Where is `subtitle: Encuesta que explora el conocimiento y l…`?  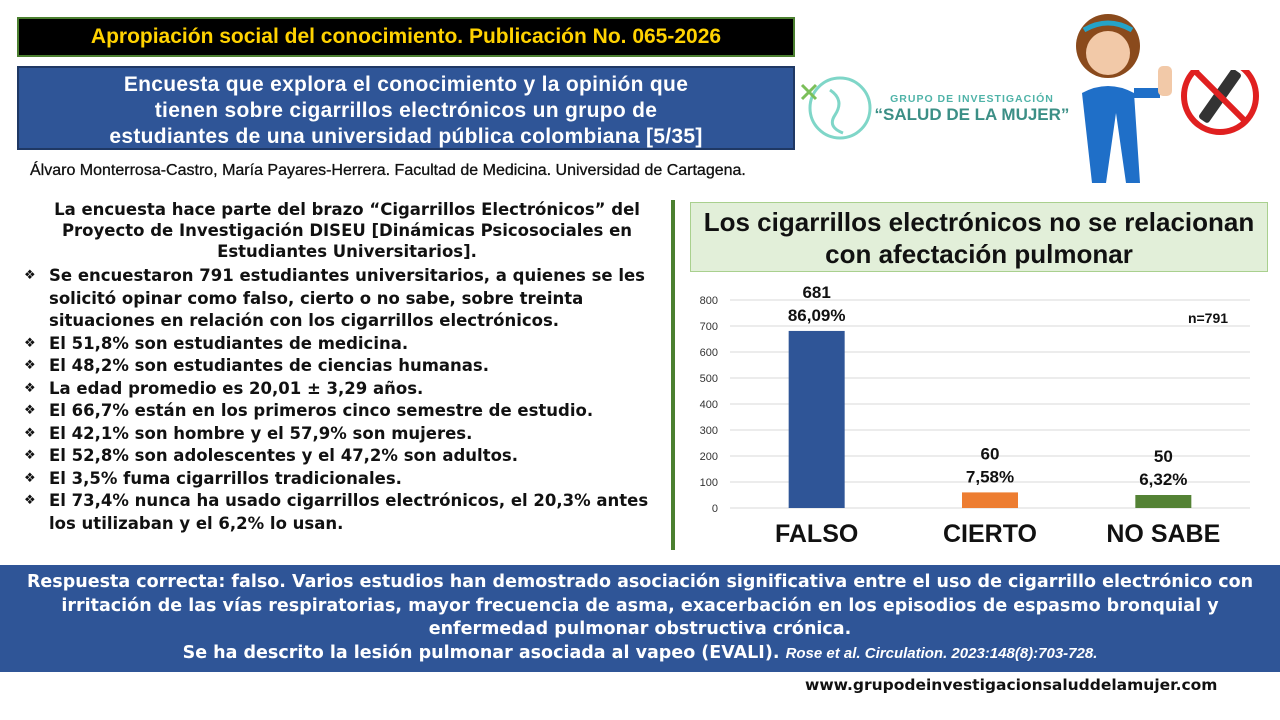 subtitle: Encuesta que explora el conocimiento y l… is located at coordinates (406, 108).